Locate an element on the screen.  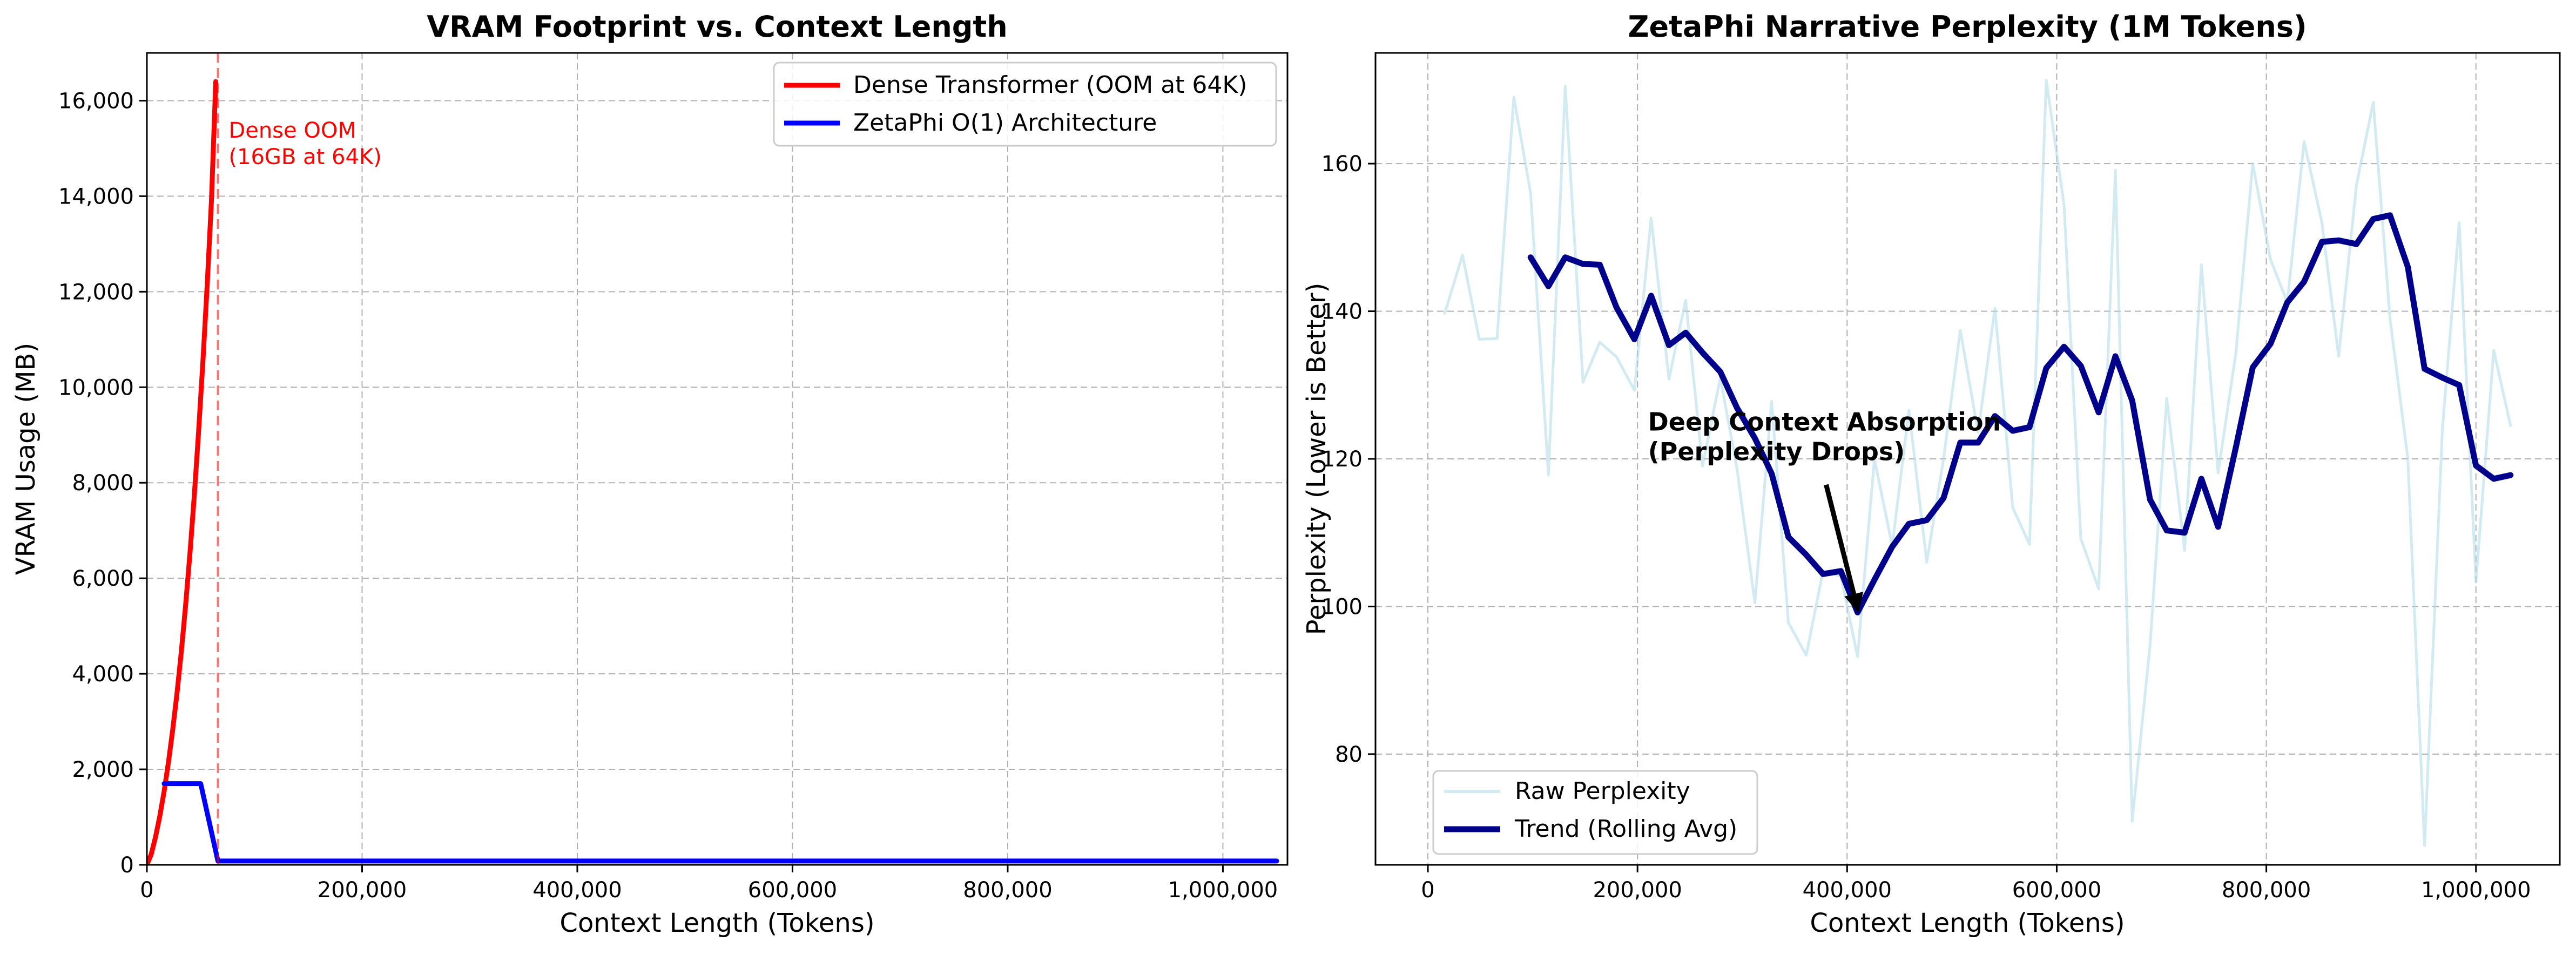
vram-legend-box is located at coordinates (1025, 104).